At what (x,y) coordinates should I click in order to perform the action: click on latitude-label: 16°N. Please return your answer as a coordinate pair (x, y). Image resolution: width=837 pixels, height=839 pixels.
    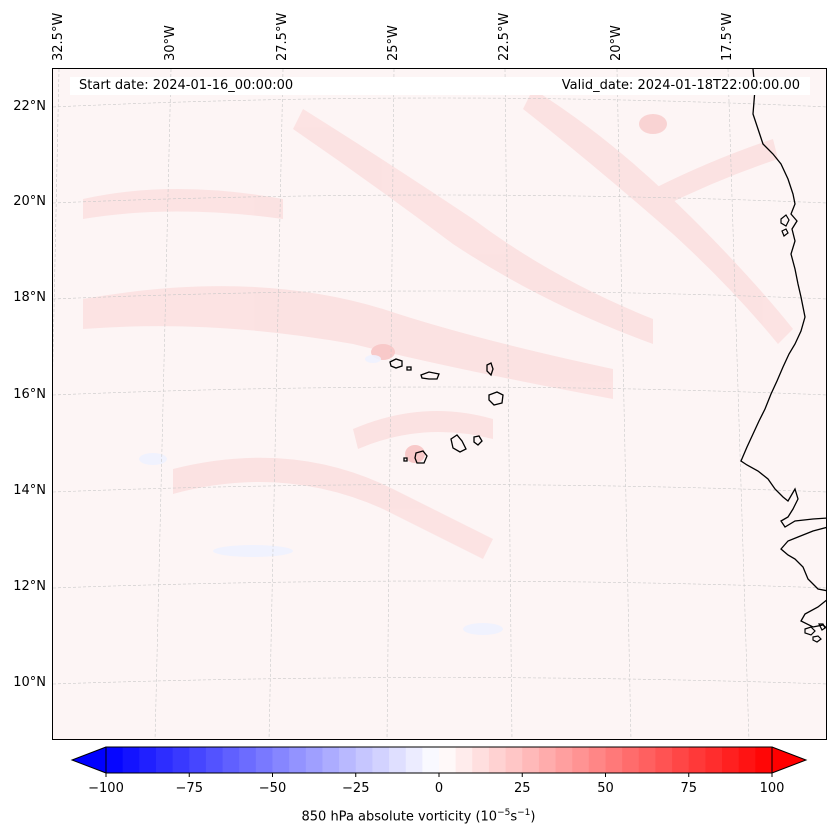
    Looking at the image, I should click on (29, 394).